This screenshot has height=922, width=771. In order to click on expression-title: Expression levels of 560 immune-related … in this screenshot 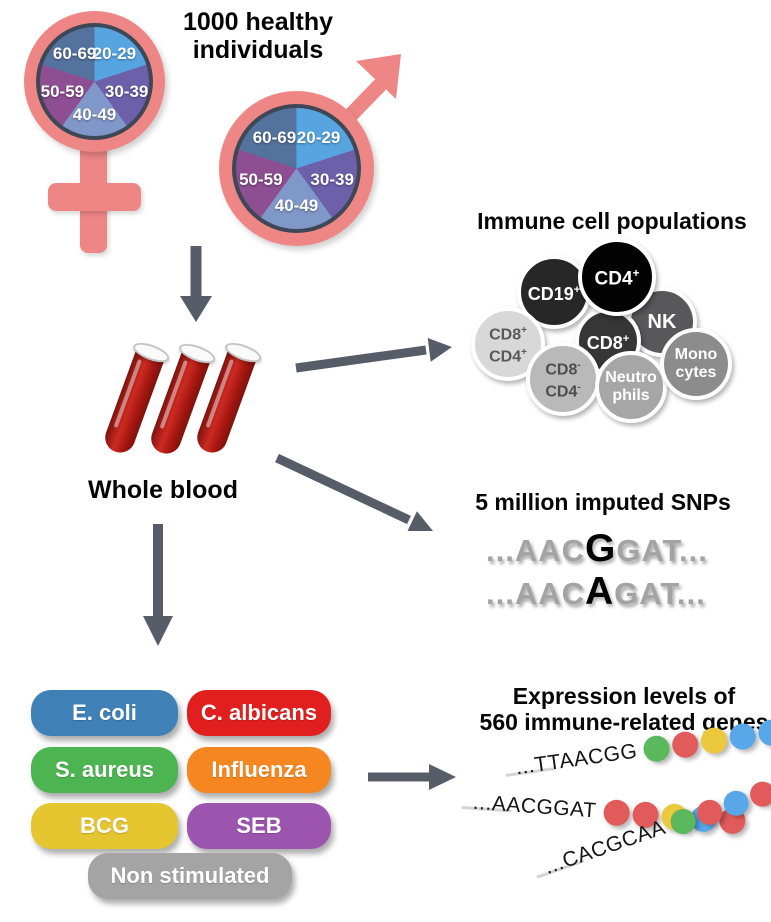, I will do `click(624, 709)`.